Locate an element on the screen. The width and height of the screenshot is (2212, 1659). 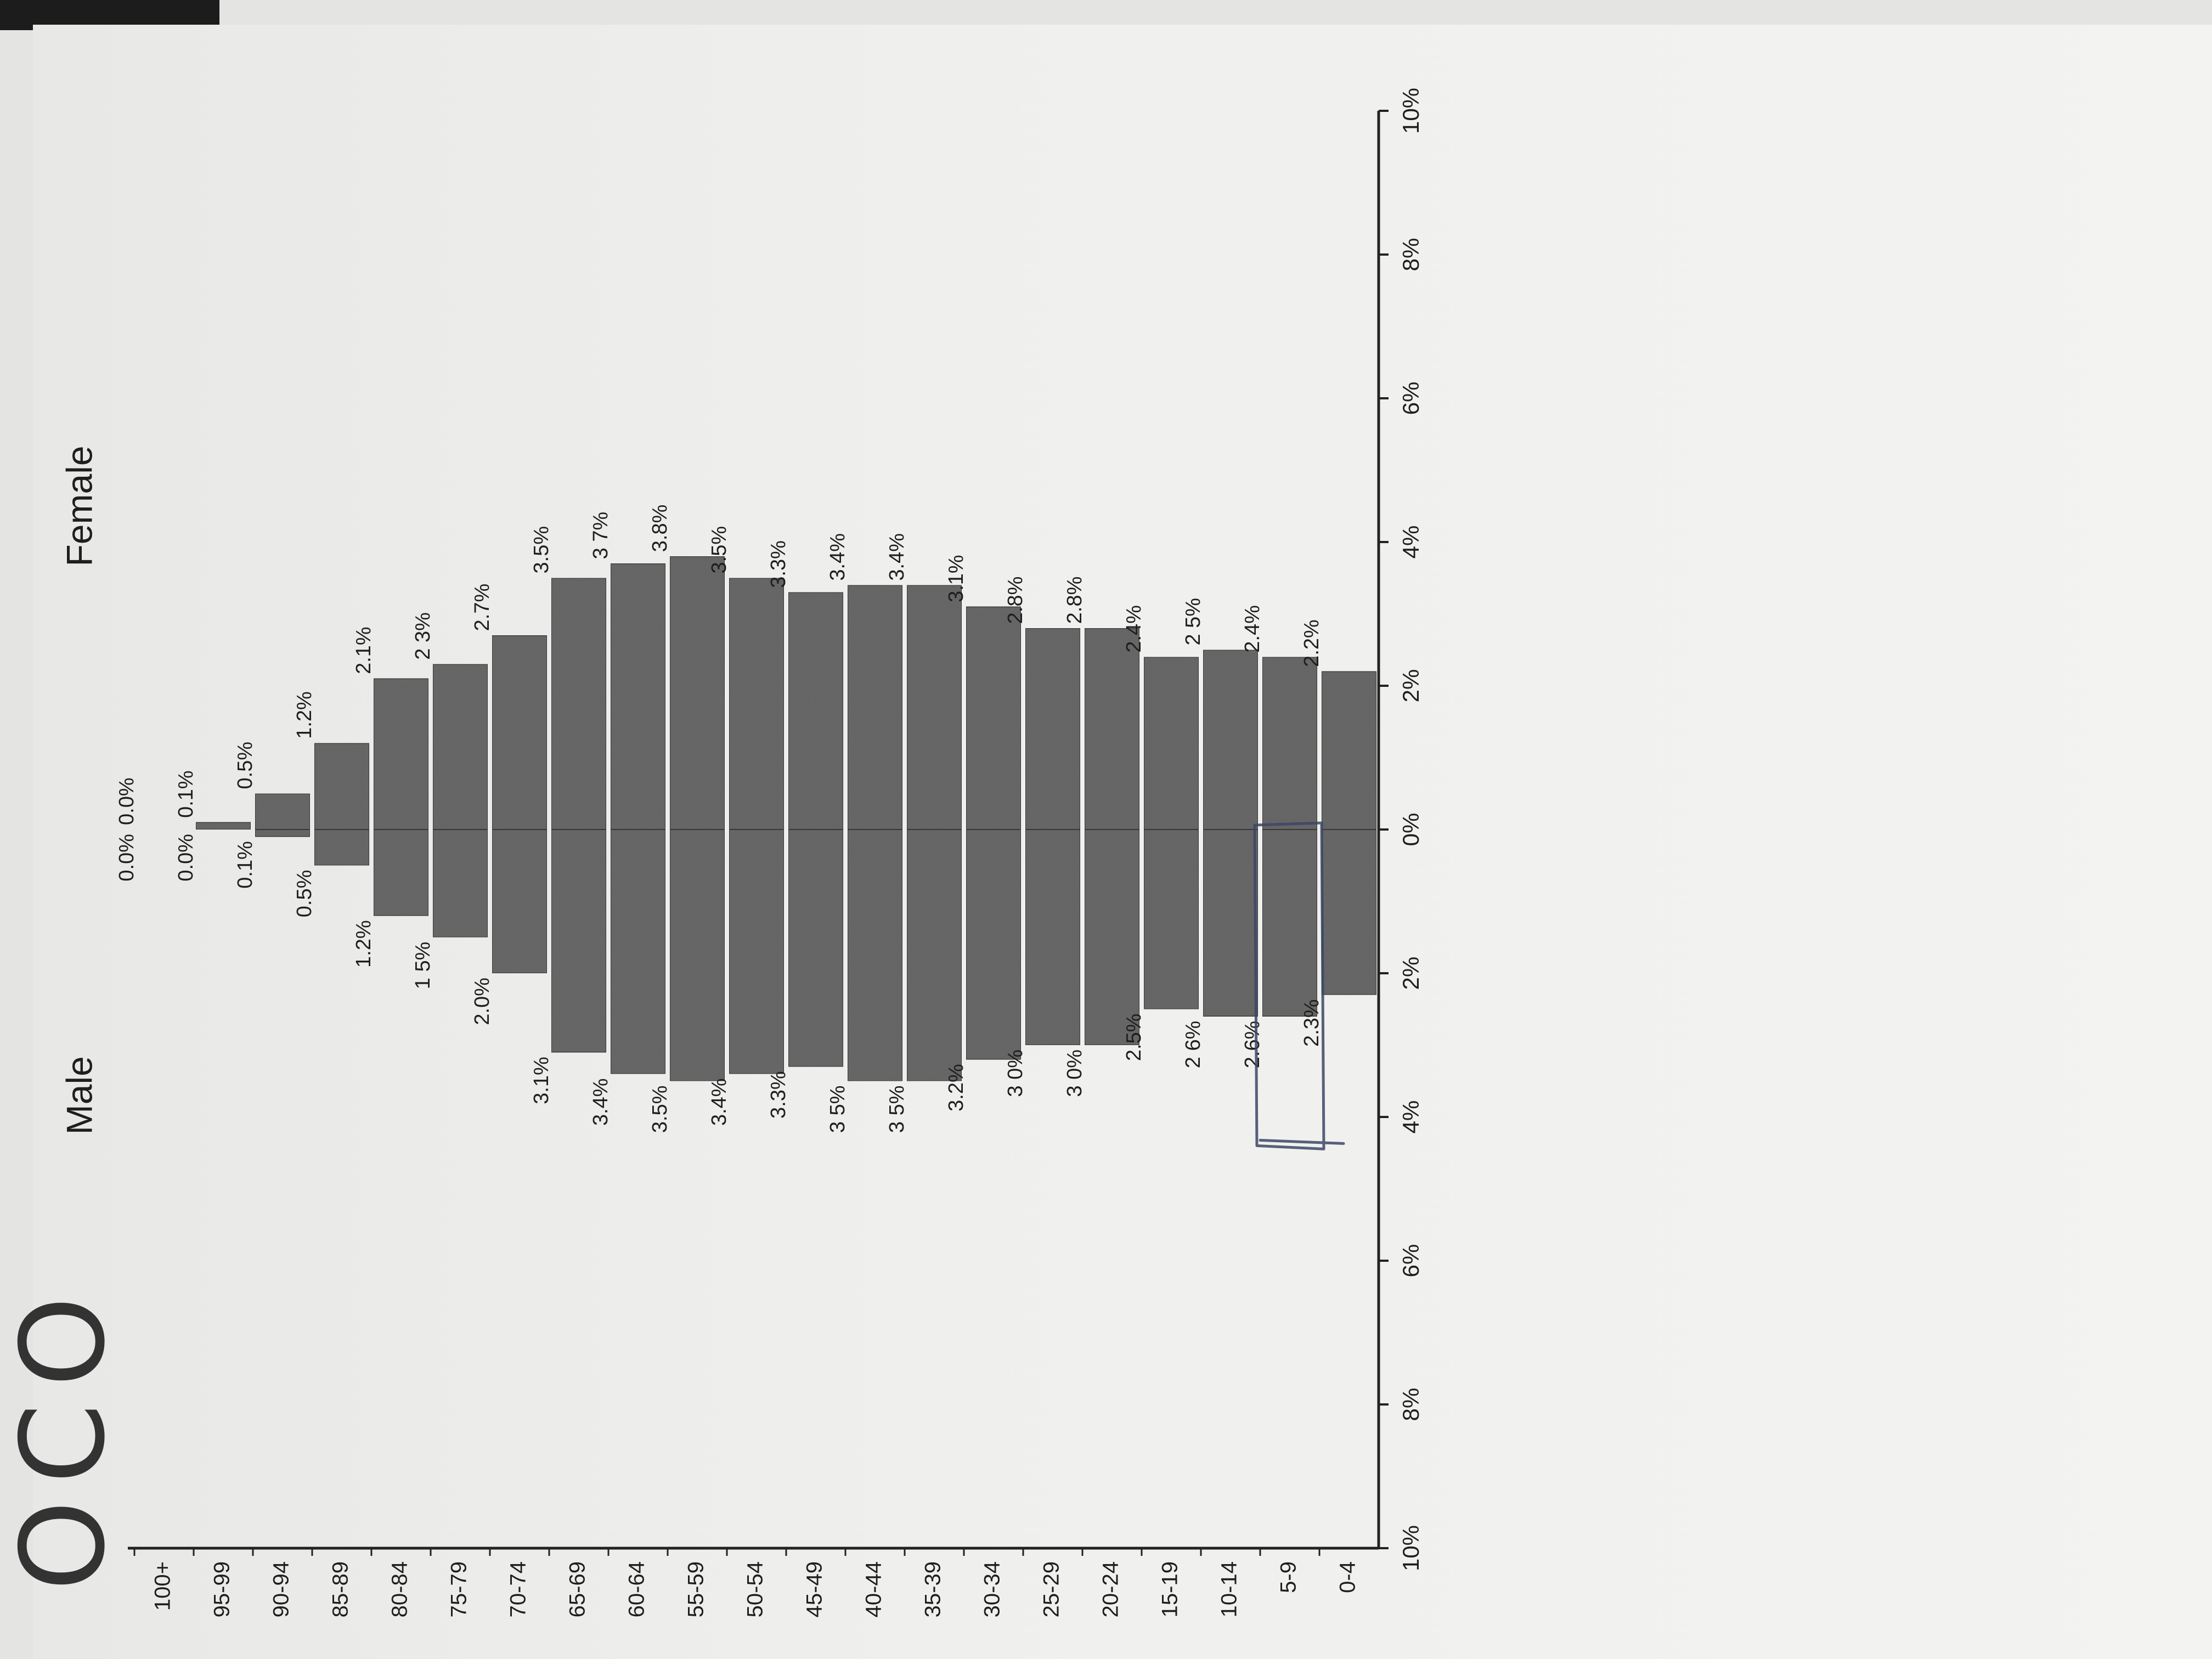
category-tick-label: 0-4 is located at coordinates (1348, 1577).